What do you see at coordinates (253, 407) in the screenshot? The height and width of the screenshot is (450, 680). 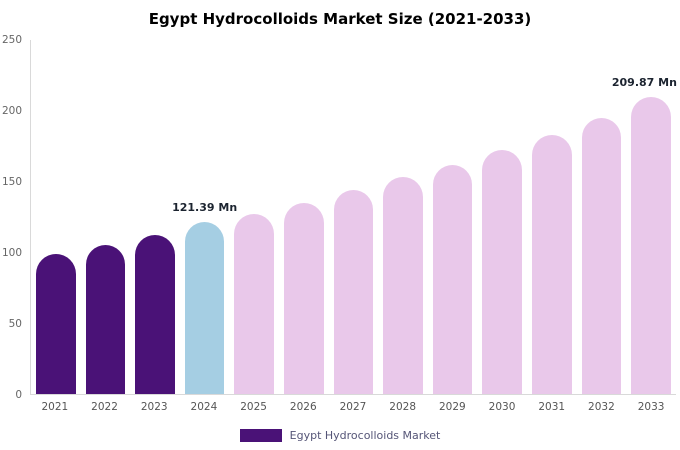 I see `x-tick-label: 2025` at bounding box center [253, 407].